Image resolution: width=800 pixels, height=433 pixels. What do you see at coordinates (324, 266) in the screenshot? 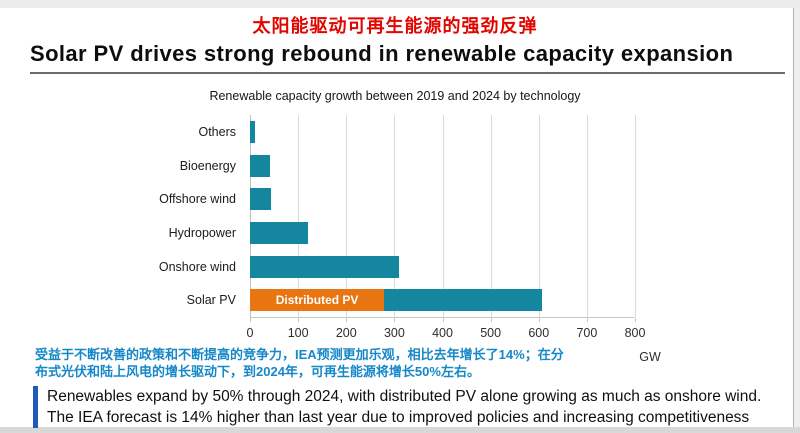
I see `bar-onshore-wind` at bounding box center [324, 266].